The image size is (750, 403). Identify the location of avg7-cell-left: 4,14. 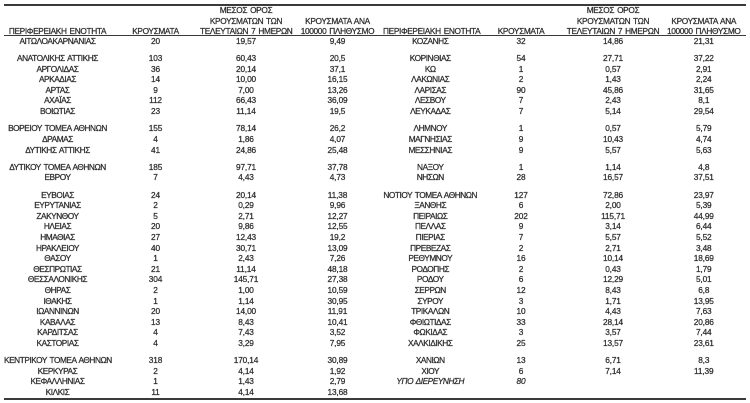
(246, 392).